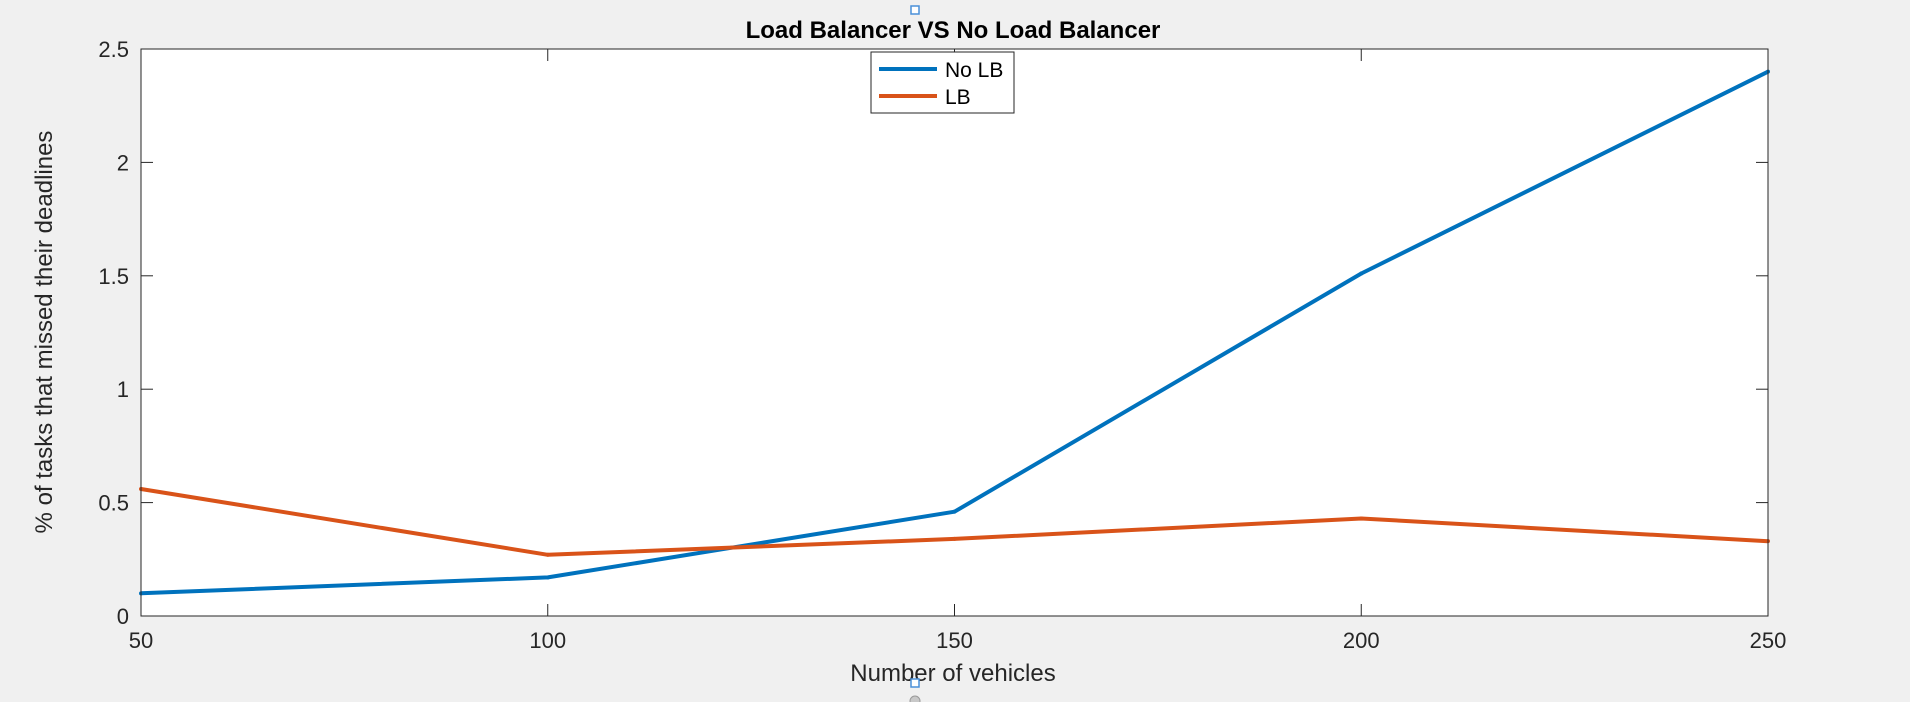  I want to click on chart-title: Load Balancer VS No Load Balancer, so click(953, 30).